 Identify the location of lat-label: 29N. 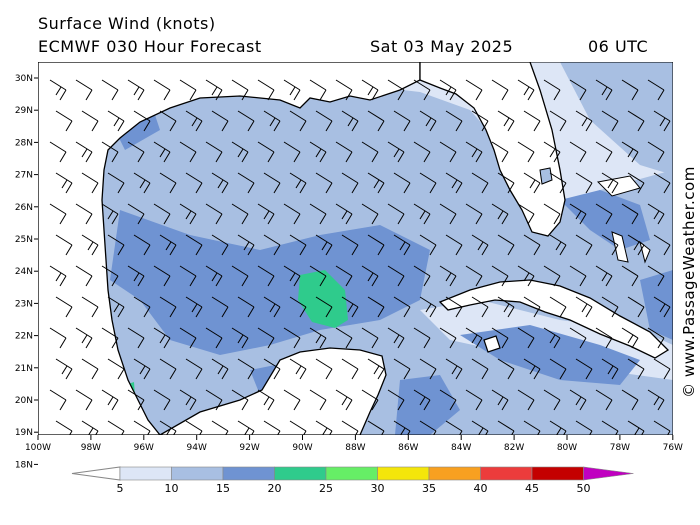
(24, 111).